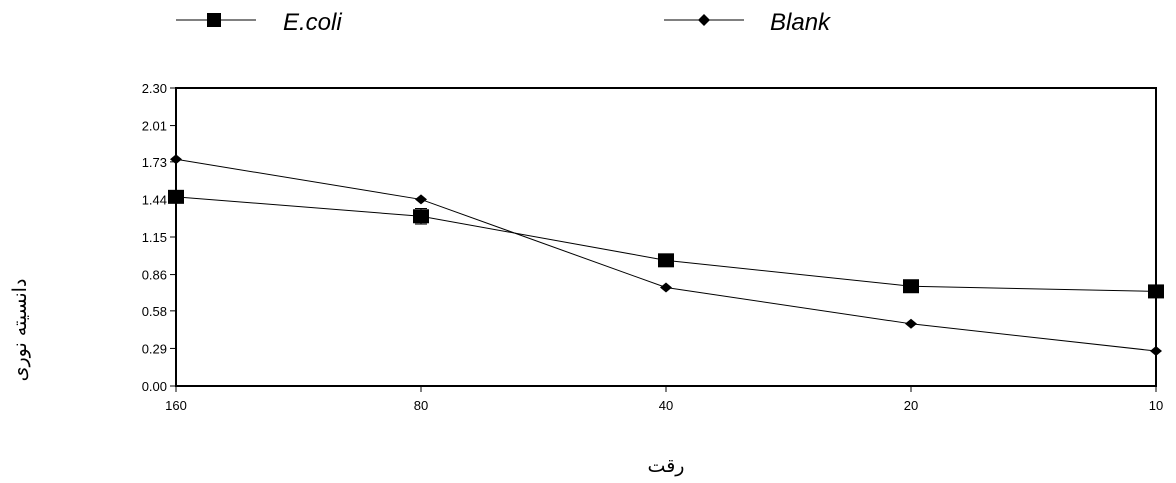  Describe the element at coordinates (154, 88) in the screenshot. I see `y-tick-label-8: 2.30` at that location.